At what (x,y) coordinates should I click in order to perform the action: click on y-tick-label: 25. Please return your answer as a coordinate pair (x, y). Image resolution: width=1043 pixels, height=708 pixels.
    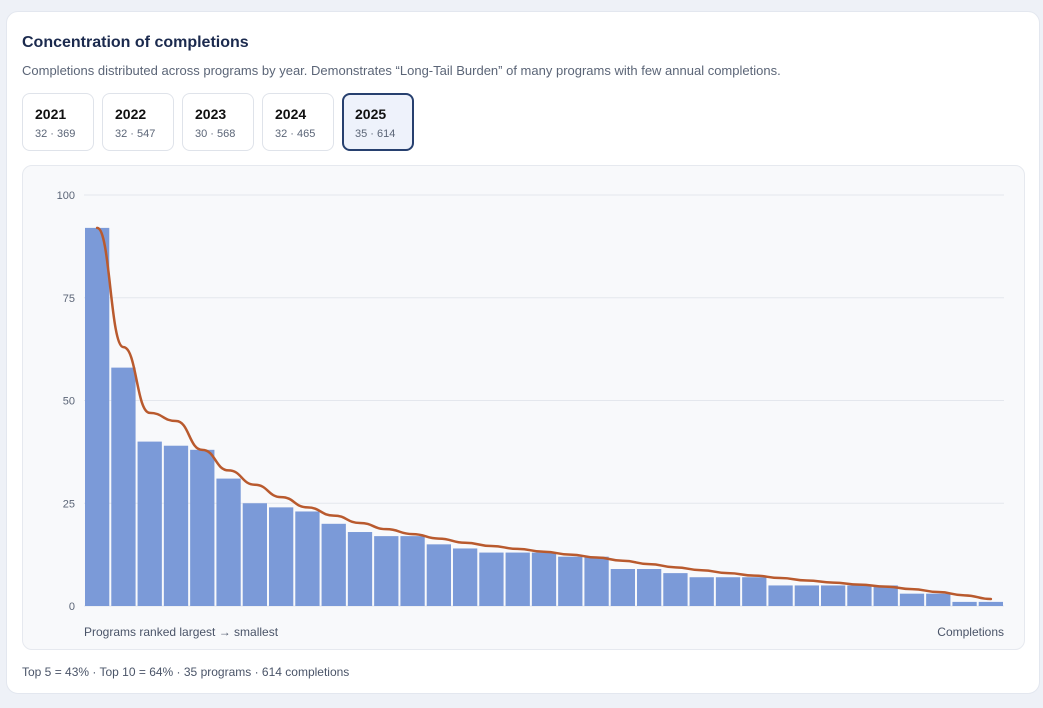
    Looking at the image, I should click on (69, 504).